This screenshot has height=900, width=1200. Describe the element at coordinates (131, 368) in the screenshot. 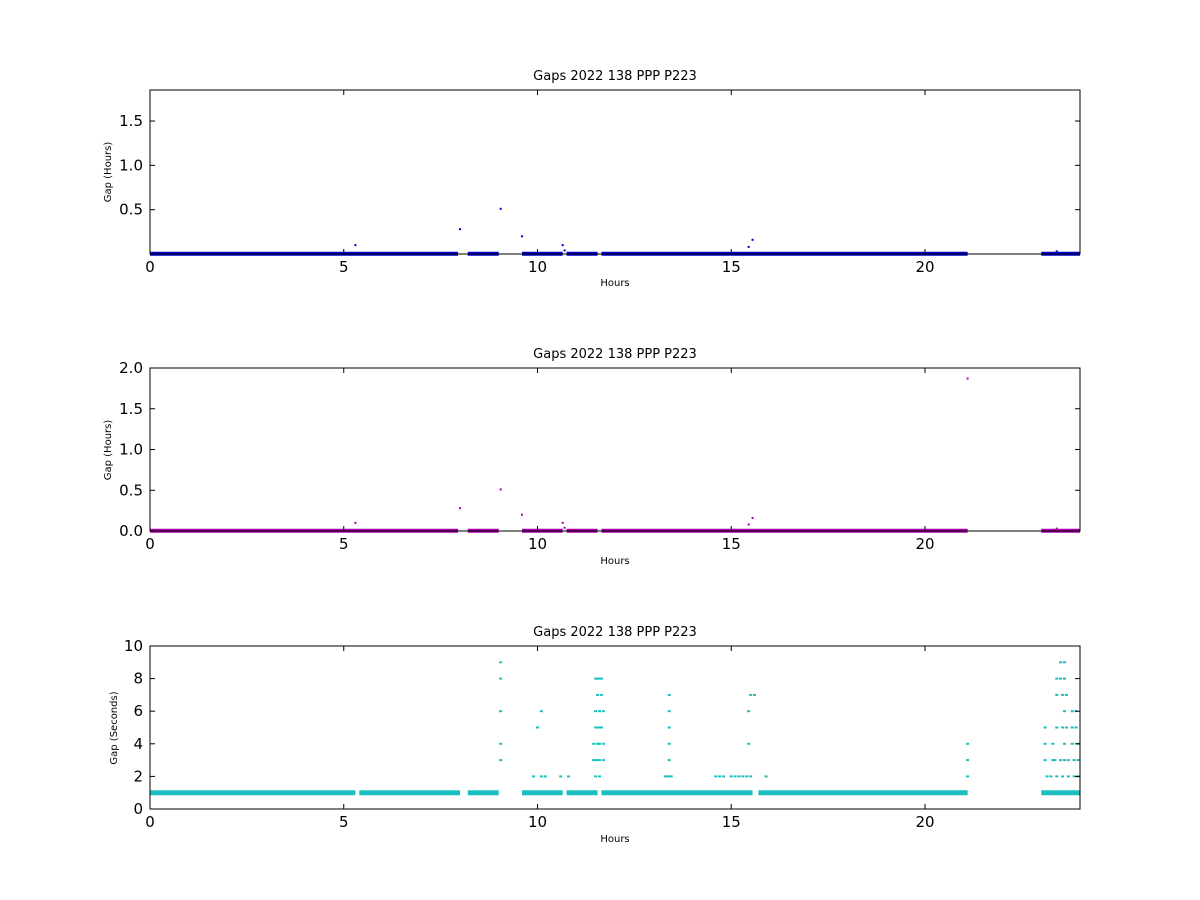

I see `y-tick-label: 2.0` at that location.